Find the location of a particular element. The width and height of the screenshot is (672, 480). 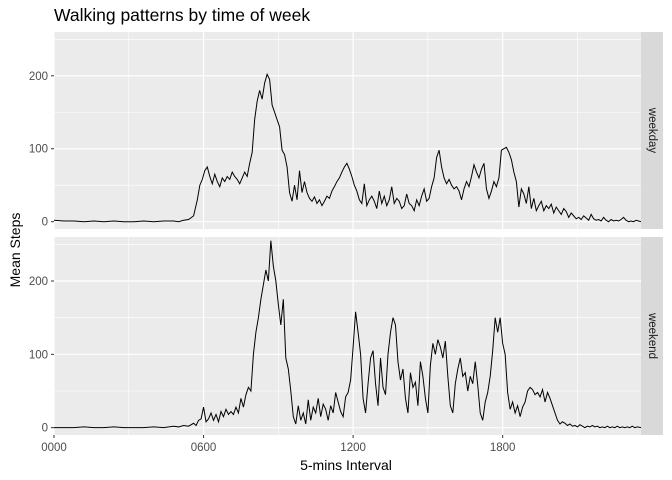

x-tick-label: 0600 is located at coordinates (204, 448).